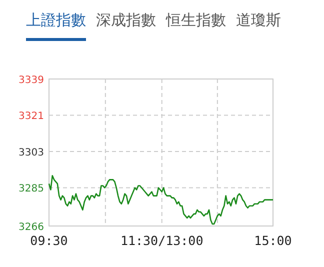  What do you see at coordinates (258, 20) in the screenshot?
I see `text: 道瓊斯` at bounding box center [258, 20].